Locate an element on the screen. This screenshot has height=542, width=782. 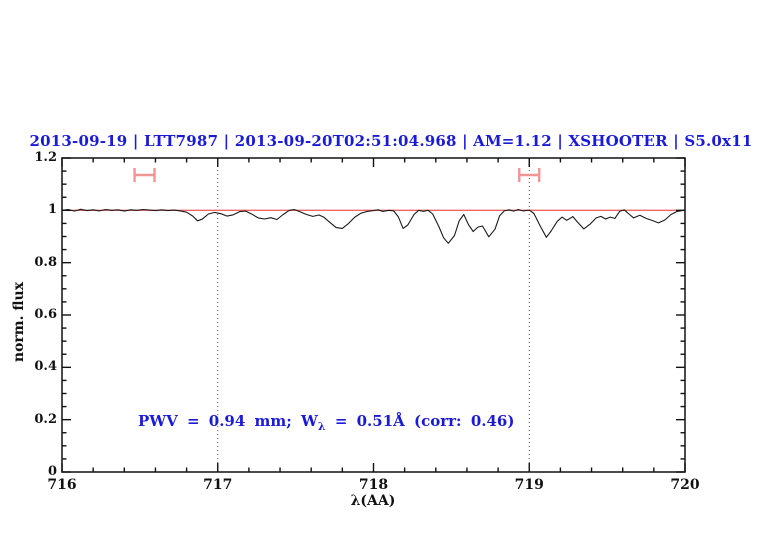
y-tick-label: 1 is located at coordinates (52, 210).